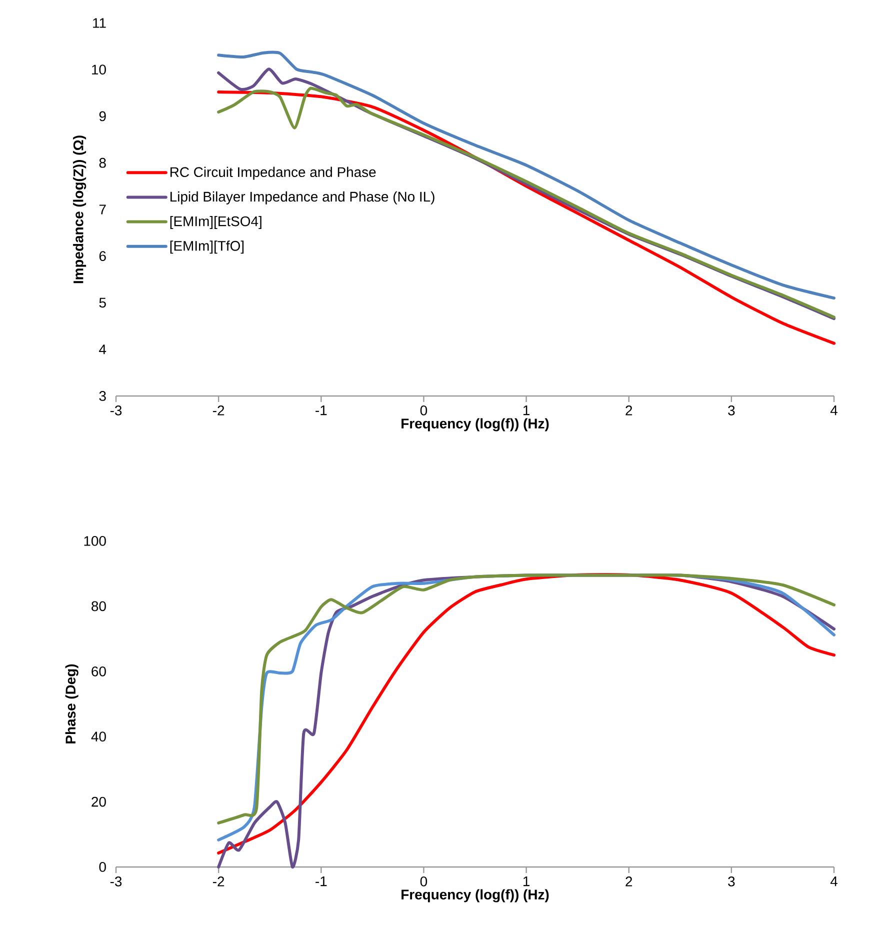 This screenshot has width=875, height=935. Describe the element at coordinates (102, 349) in the screenshot. I see `y-tick-label: 4` at that location.